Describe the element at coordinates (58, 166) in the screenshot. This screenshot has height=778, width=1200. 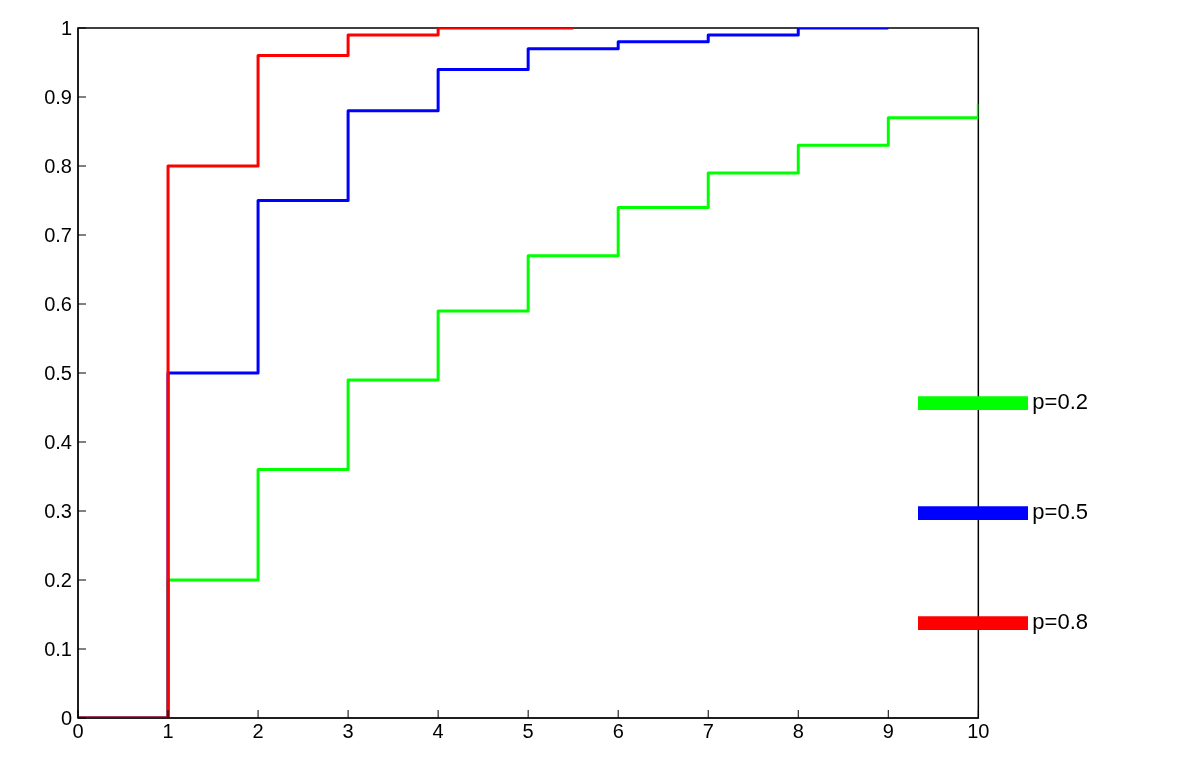
I see `y-tick-label: 0.8` at that location.